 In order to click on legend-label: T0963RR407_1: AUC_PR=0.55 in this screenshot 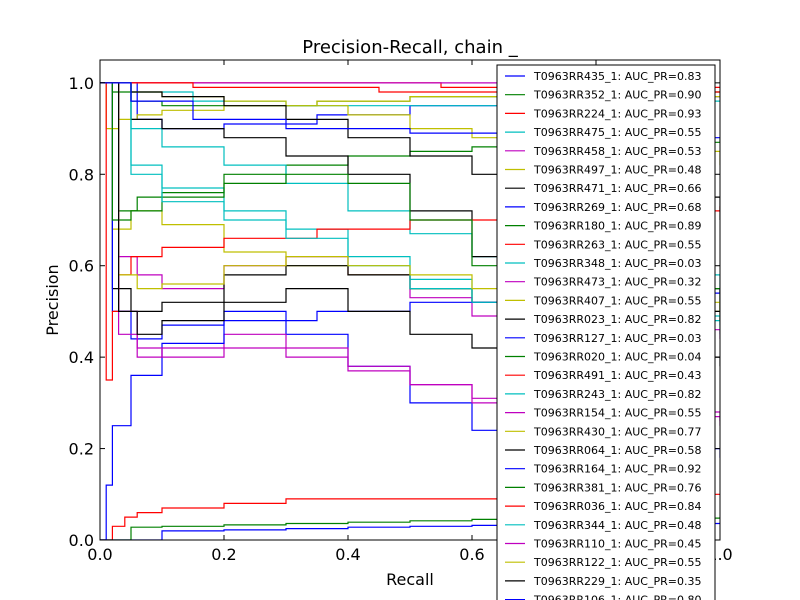, I will do `click(617, 300)`.